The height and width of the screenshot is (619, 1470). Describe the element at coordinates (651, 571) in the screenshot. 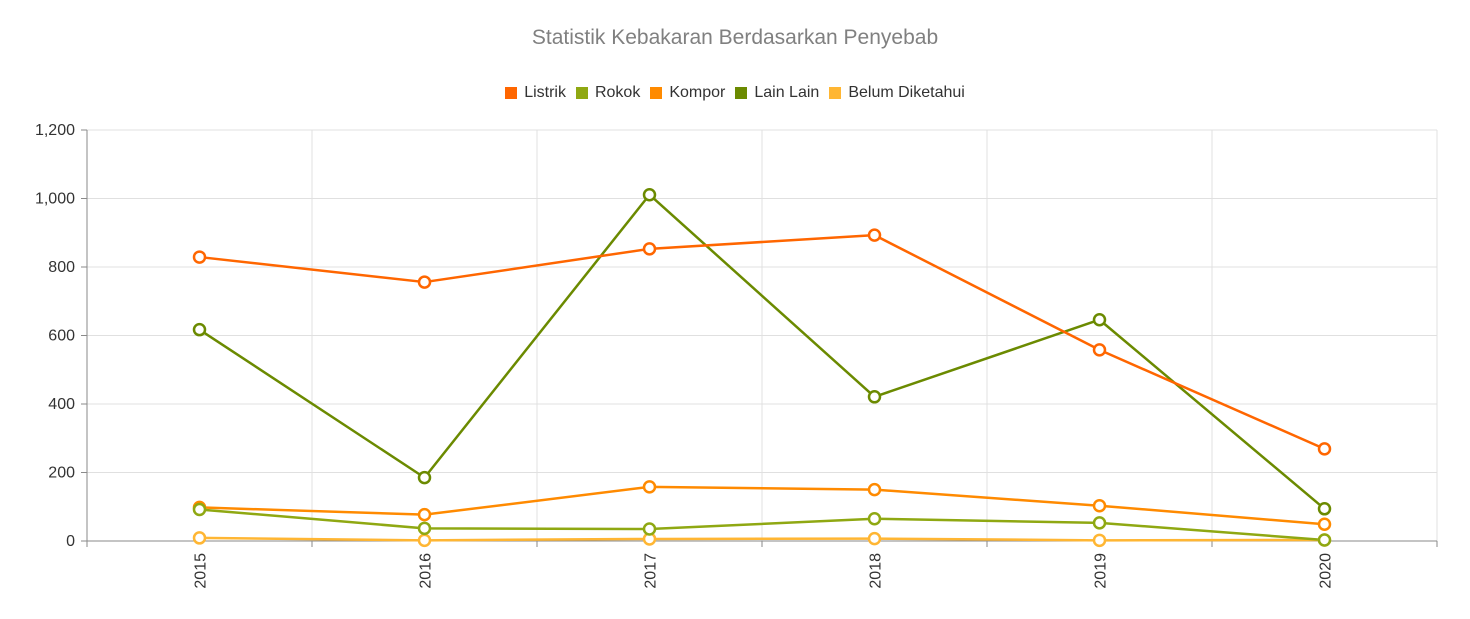

I see `x-tick-label: 2017` at that location.